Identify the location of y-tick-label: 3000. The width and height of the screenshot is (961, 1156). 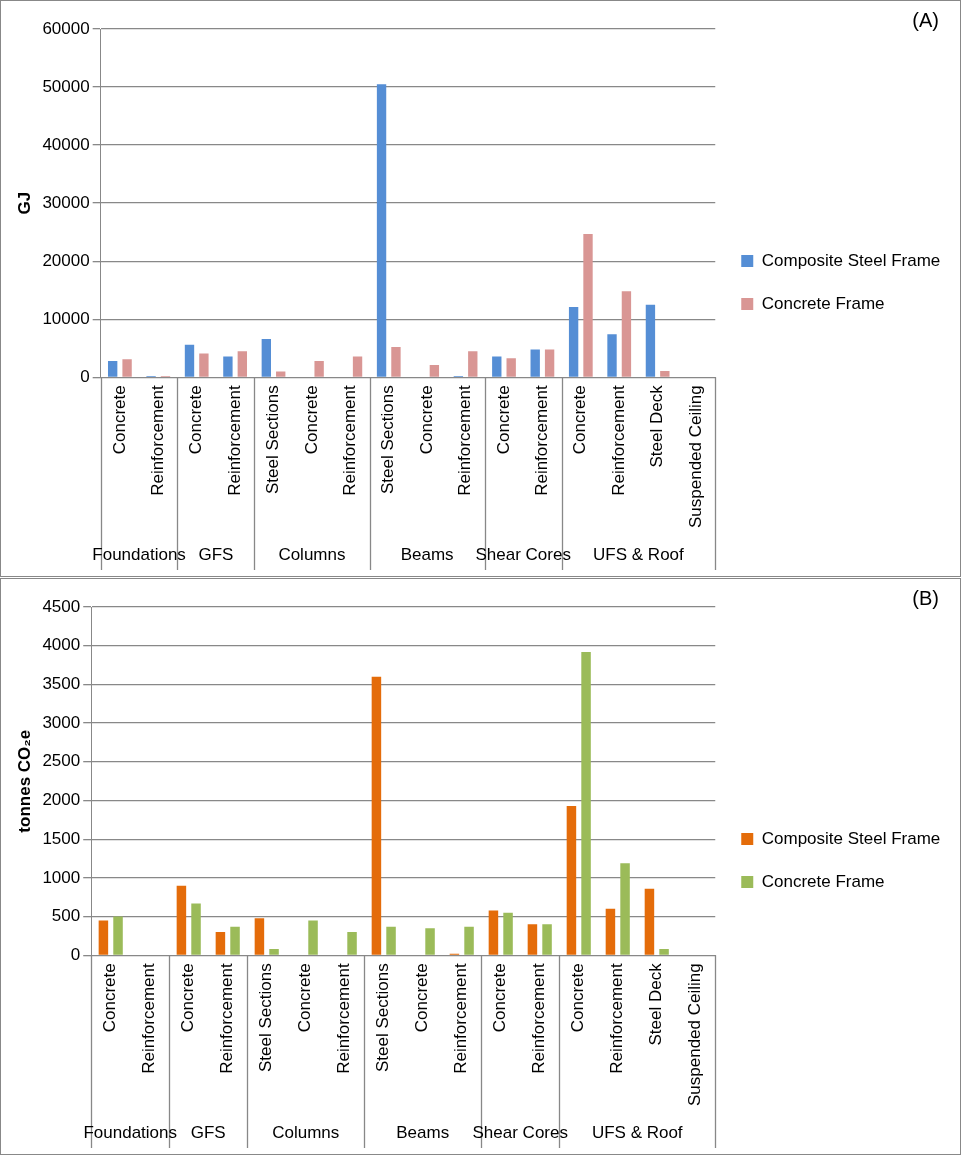
(61, 722).